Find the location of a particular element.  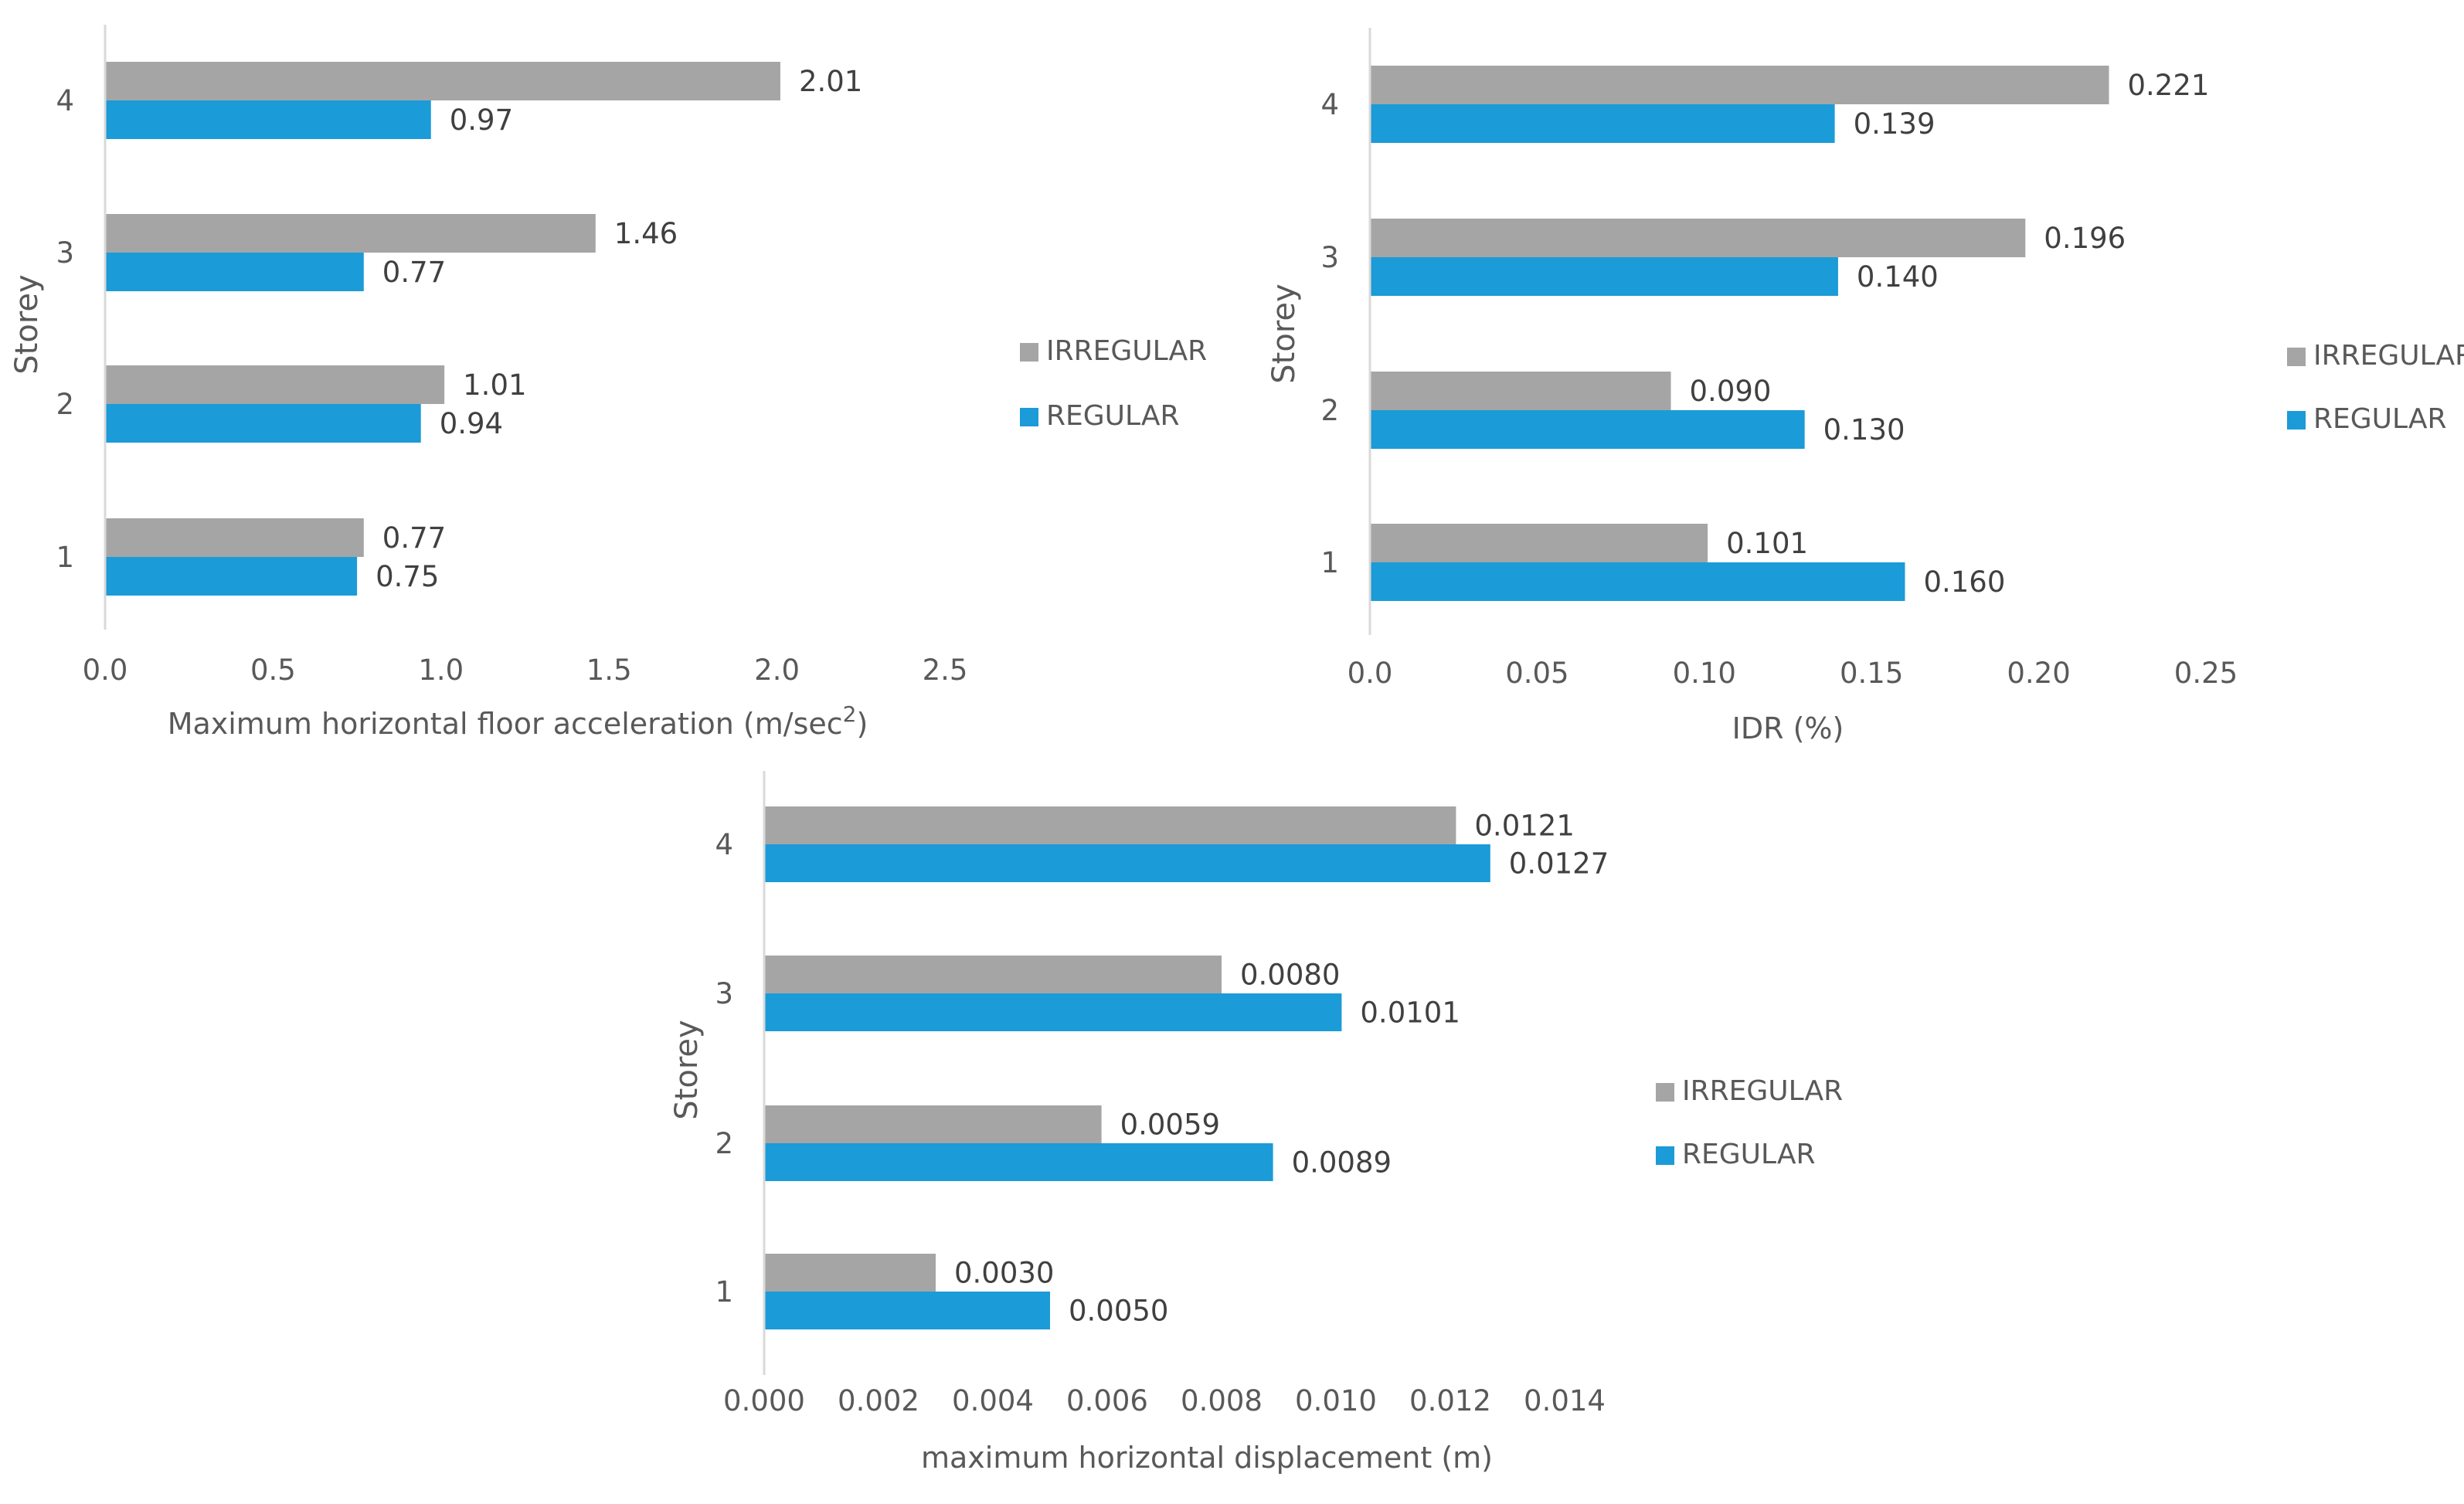

data-label-regular: 0.0101 is located at coordinates (1410, 1013).